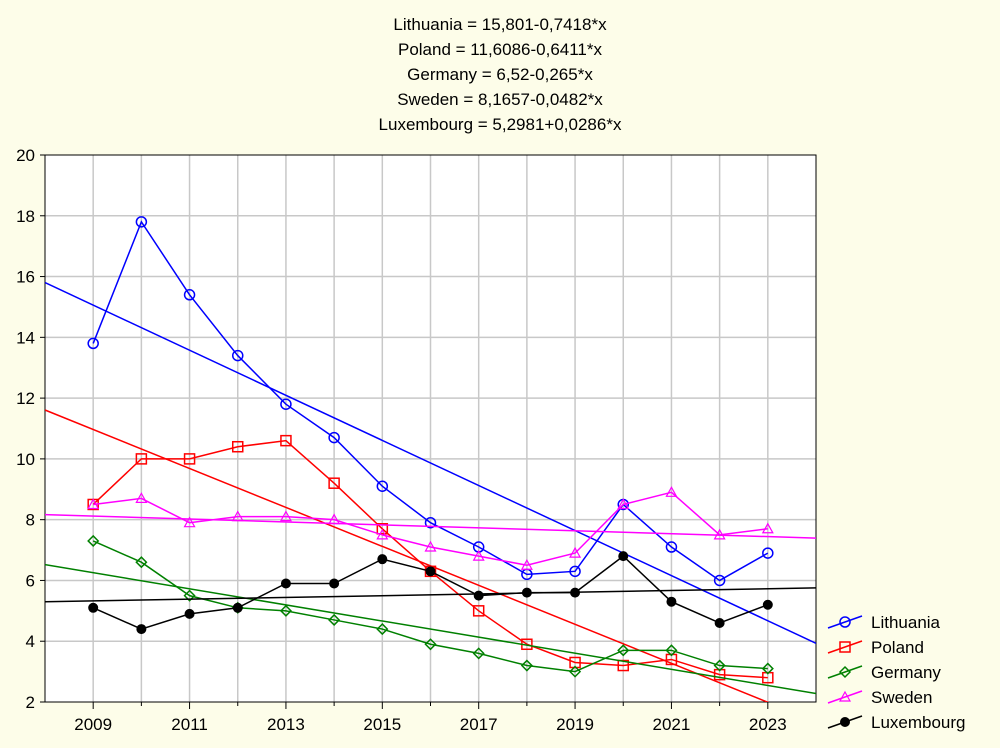  I want to click on legend-item-luxembourg: Luxembourg, so click(896, 722).